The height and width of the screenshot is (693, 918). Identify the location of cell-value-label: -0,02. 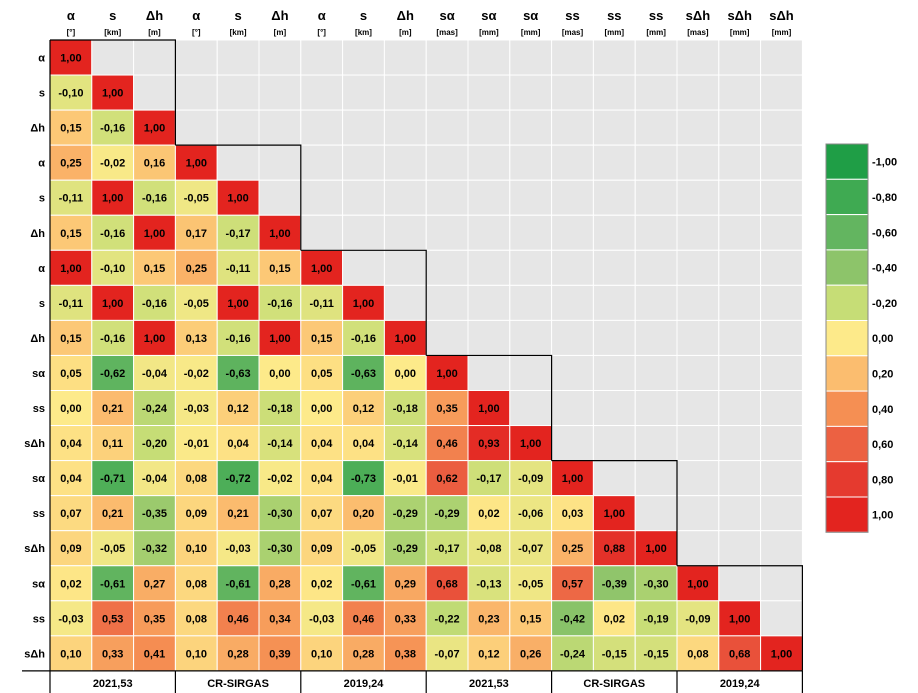
(196, 374).